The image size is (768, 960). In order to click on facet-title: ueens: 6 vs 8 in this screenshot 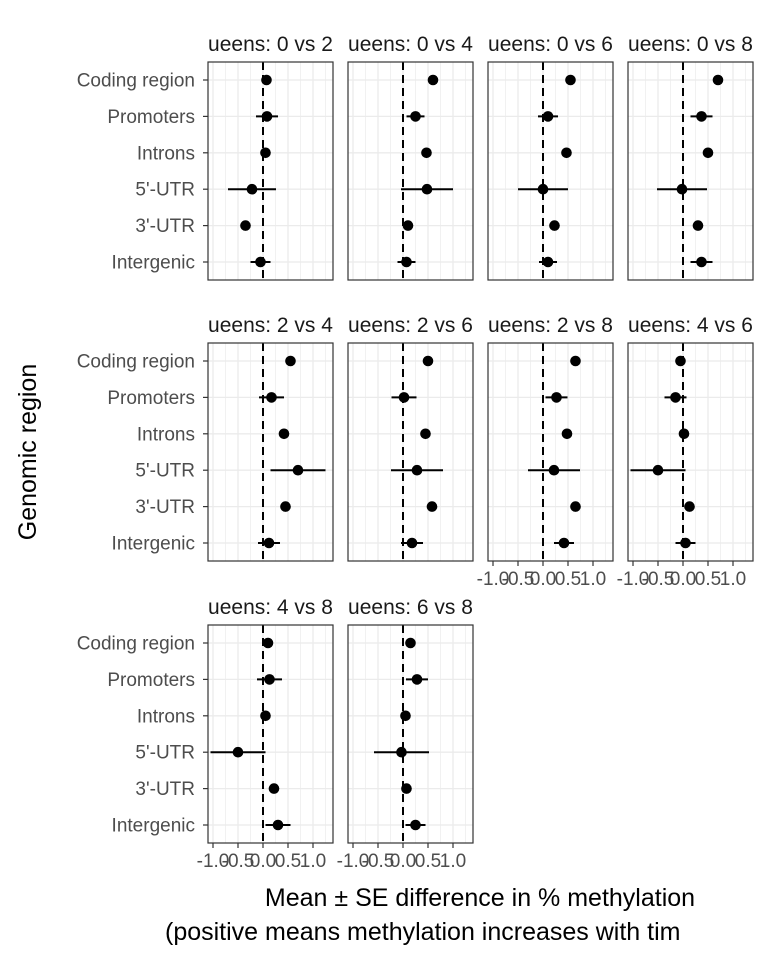, I will do `click(410, 607)`.